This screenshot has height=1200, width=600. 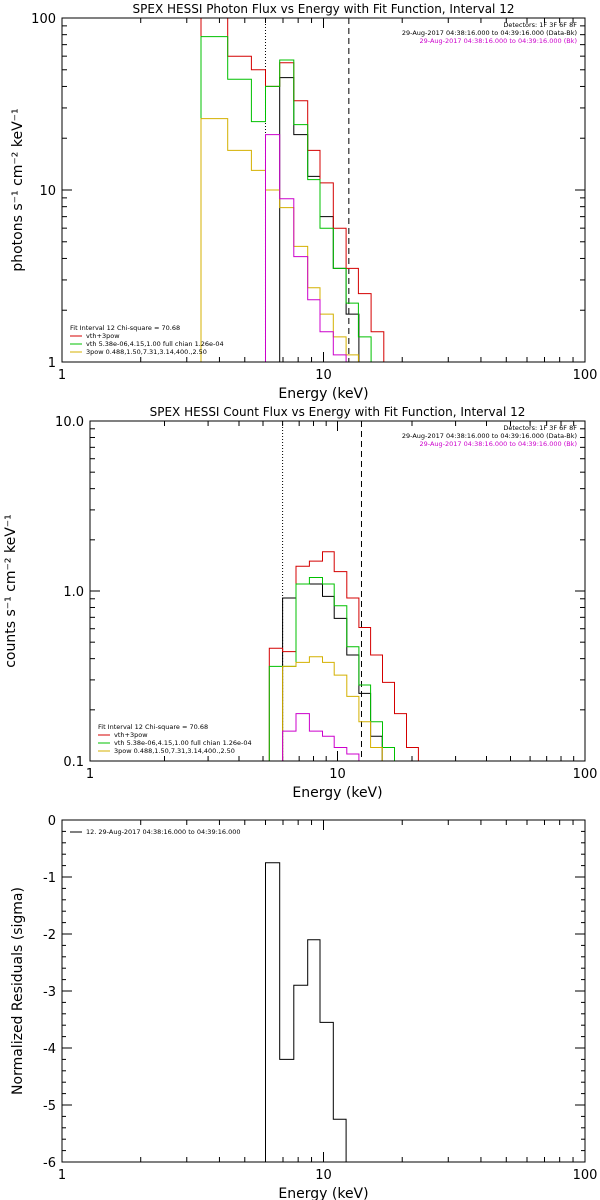 What do you see at coordinates (18, 189) in the screenshot?
I see `y-axis-label: photons s⁻¹ cm⁻² keV⁻¹` at bounding box center [18, 189].